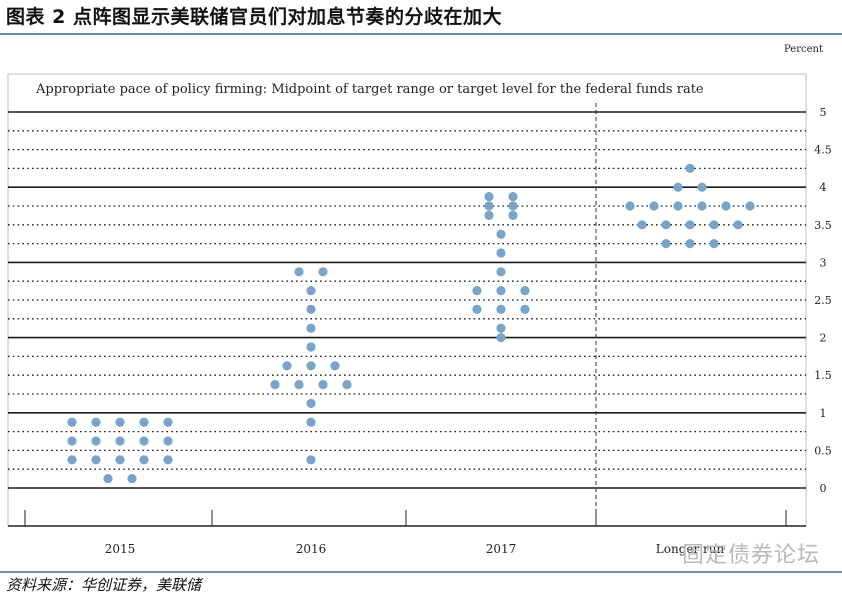 This screenshot has width=842, height=603. What do you see at coordinates (421, 34) in the screenshot?
I see `title-divider` at bounding box center [421, 34].